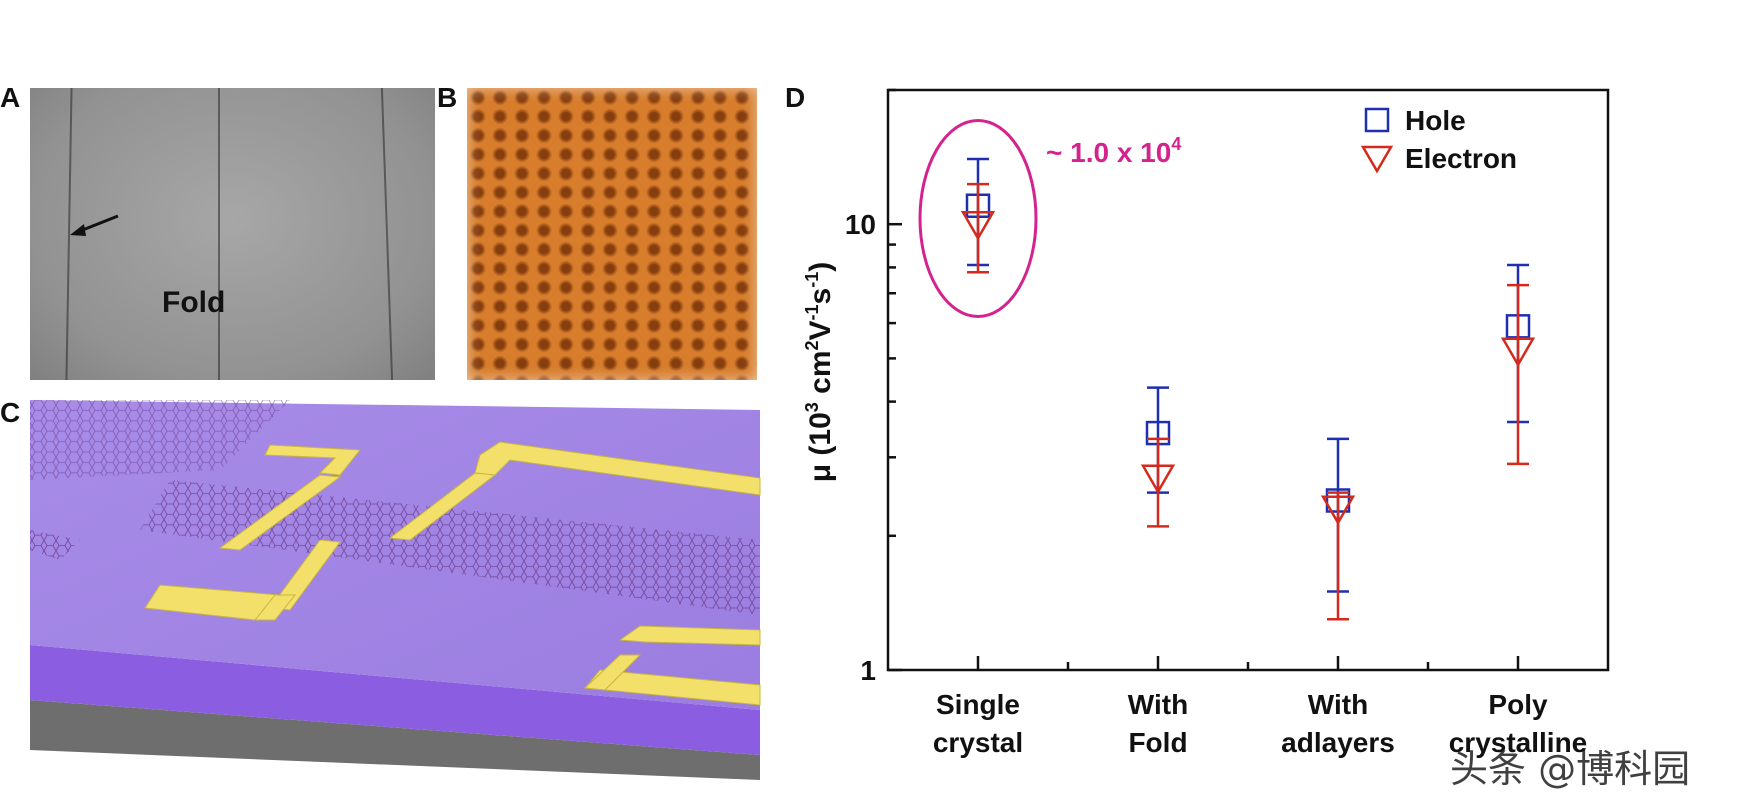 The width and height of the screenshot is (1750, 804). I want to click on y-axis-label: μ (103 cm2V-1s-1), so click(819, 372).